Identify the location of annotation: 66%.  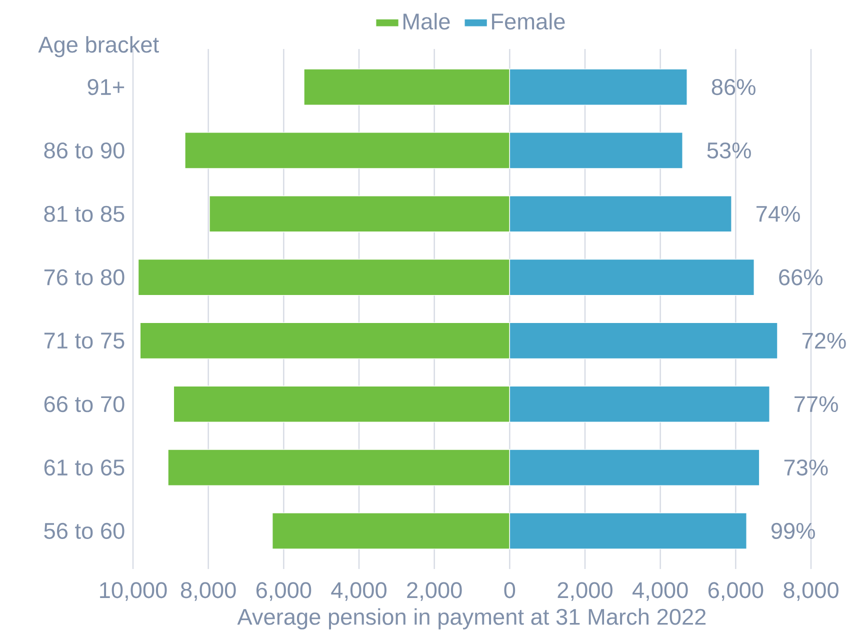
(800, 277).